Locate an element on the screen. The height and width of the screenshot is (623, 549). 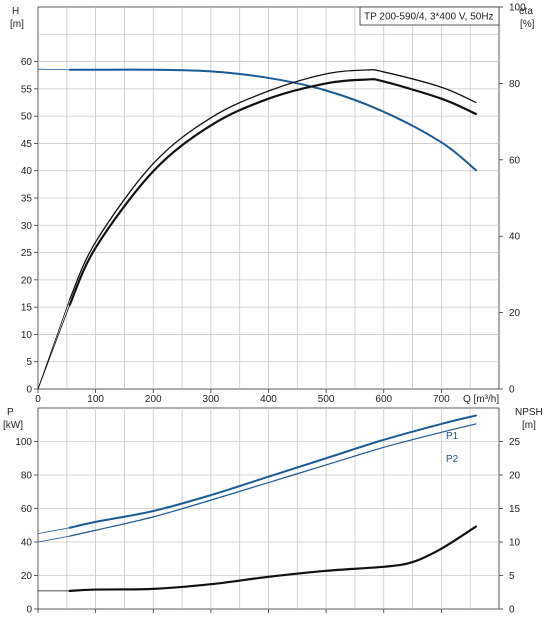
upper-series-0-curve is located at coordinates (272, 120).